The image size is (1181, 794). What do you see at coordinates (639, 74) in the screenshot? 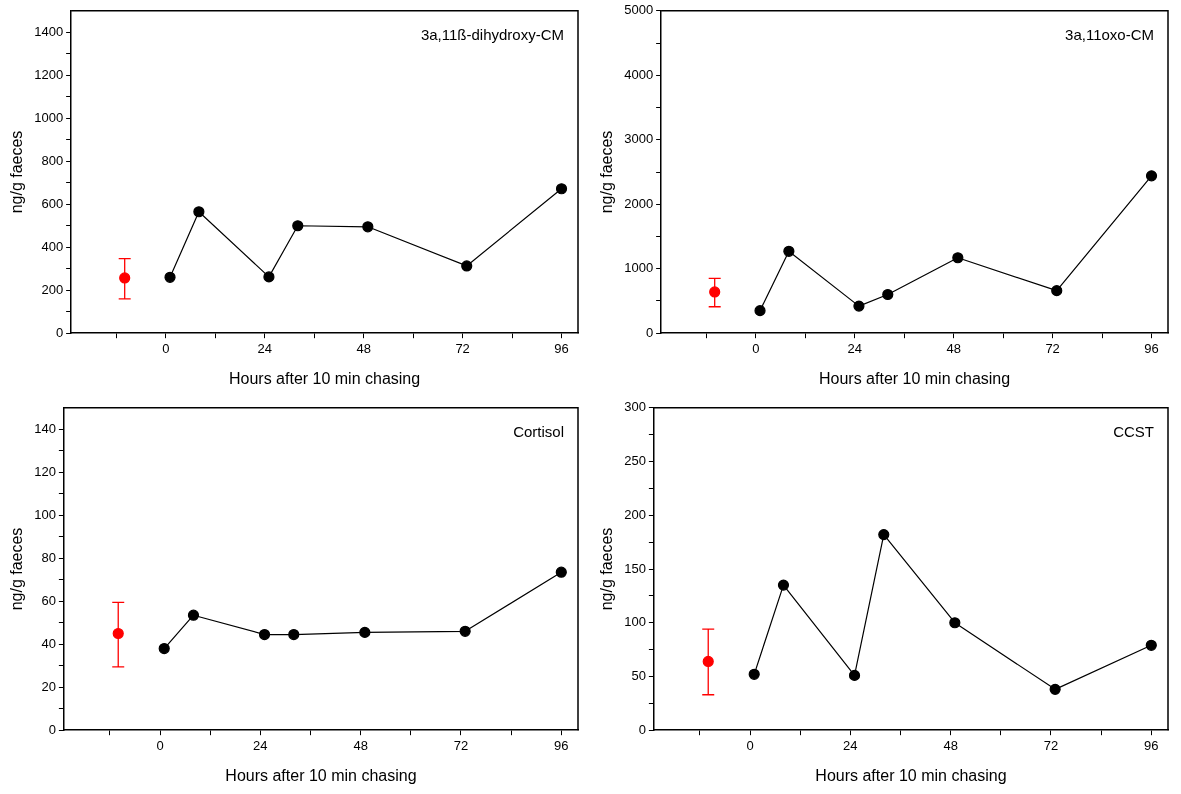
I see `y-tick-label: 4000` at bounding box center [639, 74].